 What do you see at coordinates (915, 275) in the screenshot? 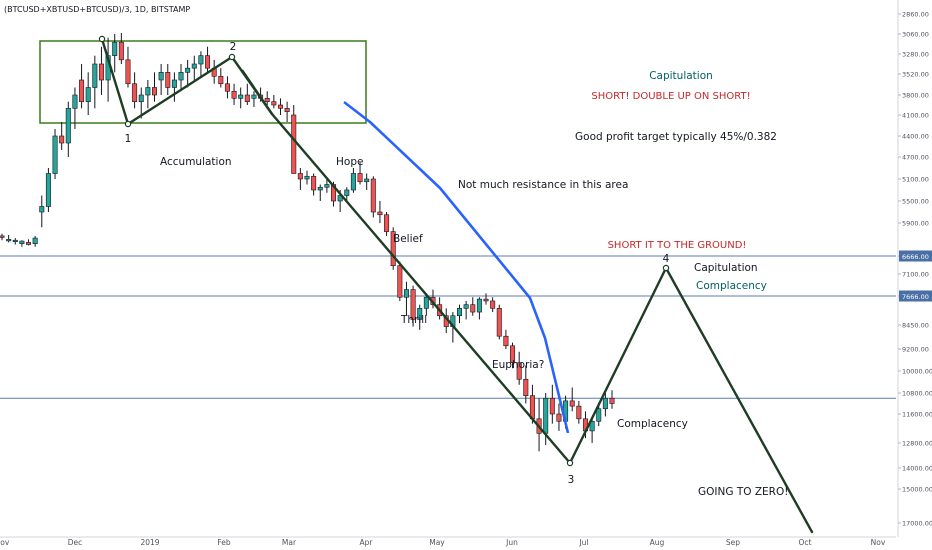
I see `y-tick-label: 7100.00` at bounding box center [915, 275].